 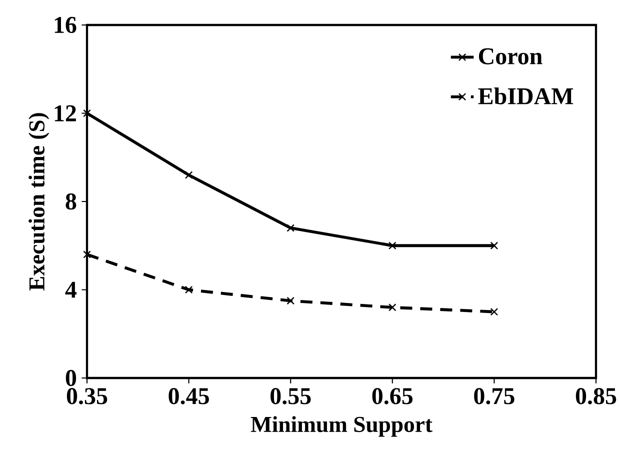 I want to click on x-tick-label: 0.85, so click(x=596, y=396).